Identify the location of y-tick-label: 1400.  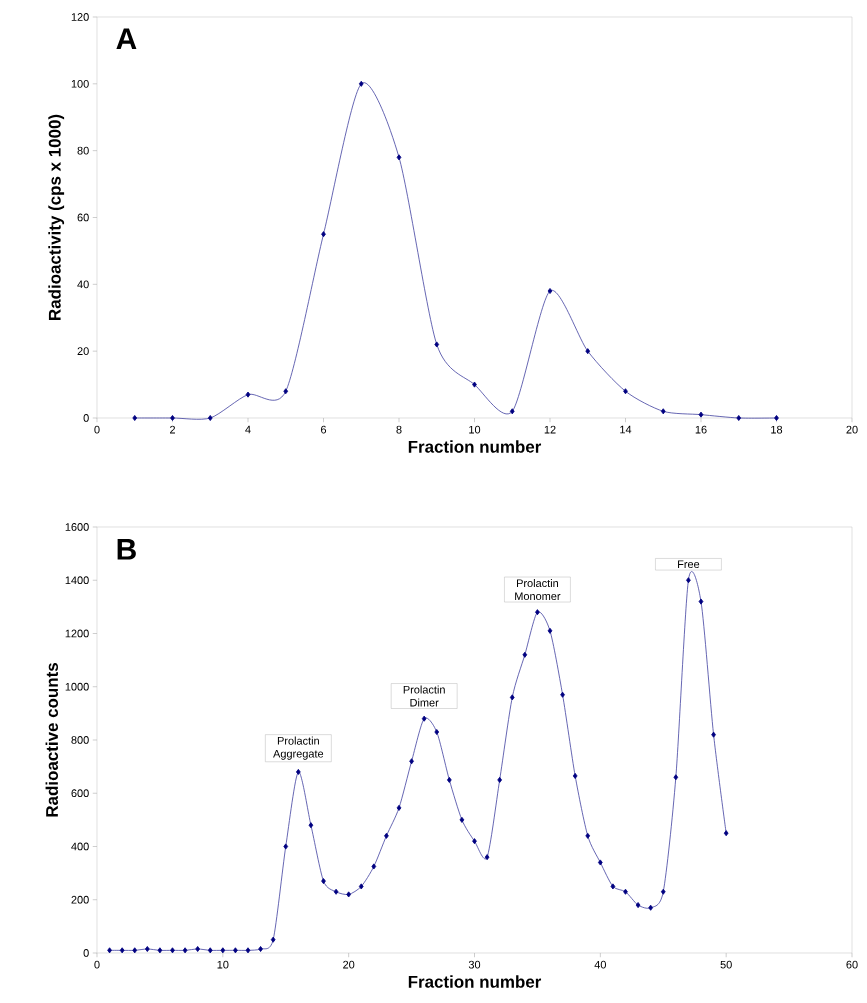
(77, 580).